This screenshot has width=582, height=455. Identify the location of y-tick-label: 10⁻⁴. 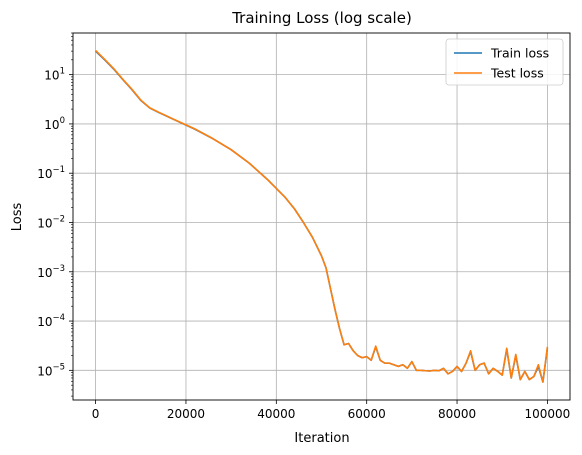
(51, 321).